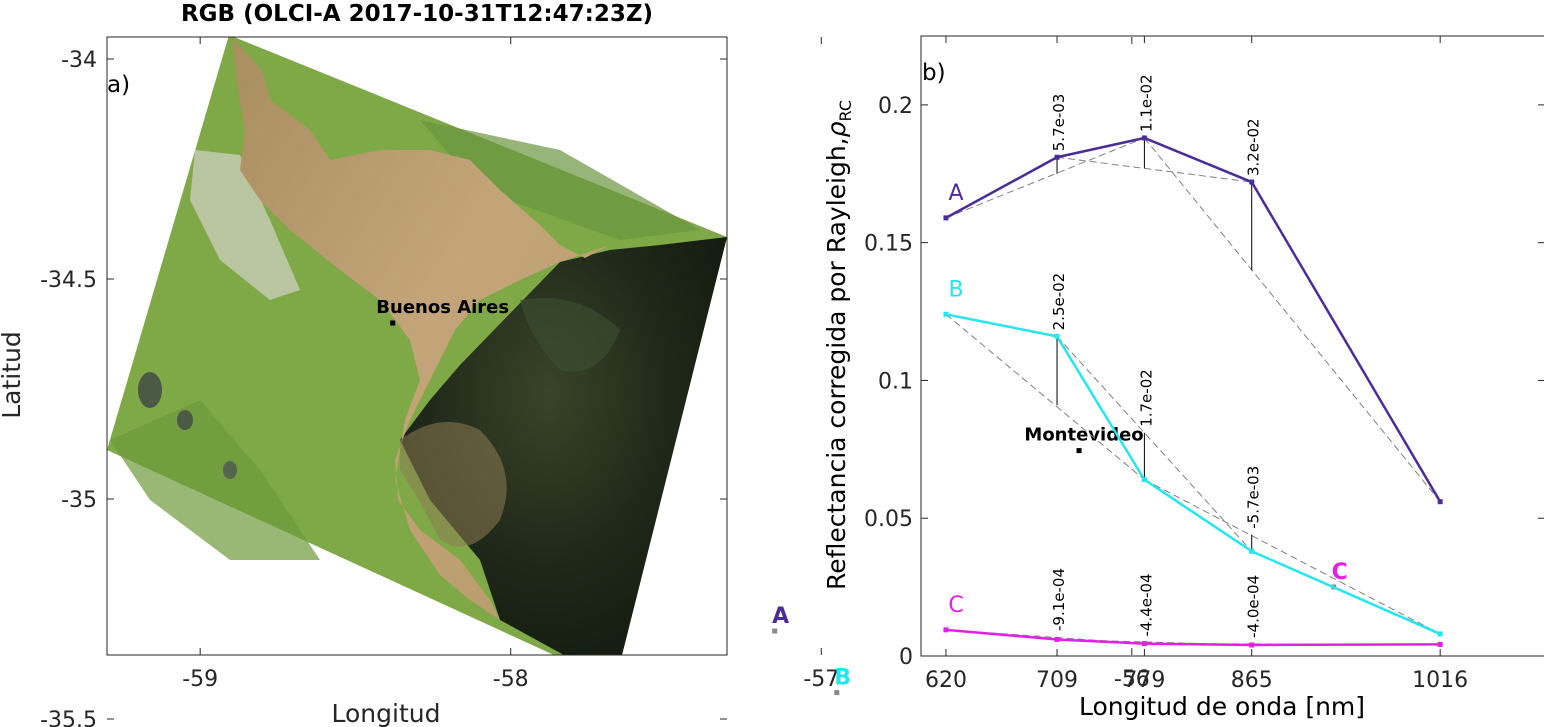 This screenshot has width=1544, height=727. I want to click on chart-x-tick-label: 779, so click(1144, 680).